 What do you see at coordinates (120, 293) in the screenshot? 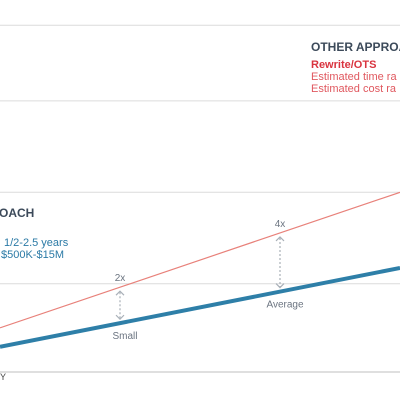
I see `annotation-0-arrow-head-up` at bounding box center [120, 293].